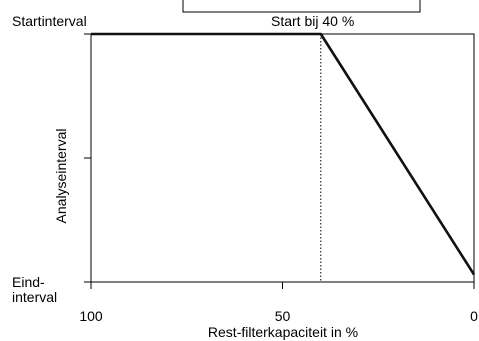 This screenshot has width=479, height=341. Describe the element at coordinates (49, 21) in the screenshot. I see `y-tick-label-start: Startinterval` at that location.